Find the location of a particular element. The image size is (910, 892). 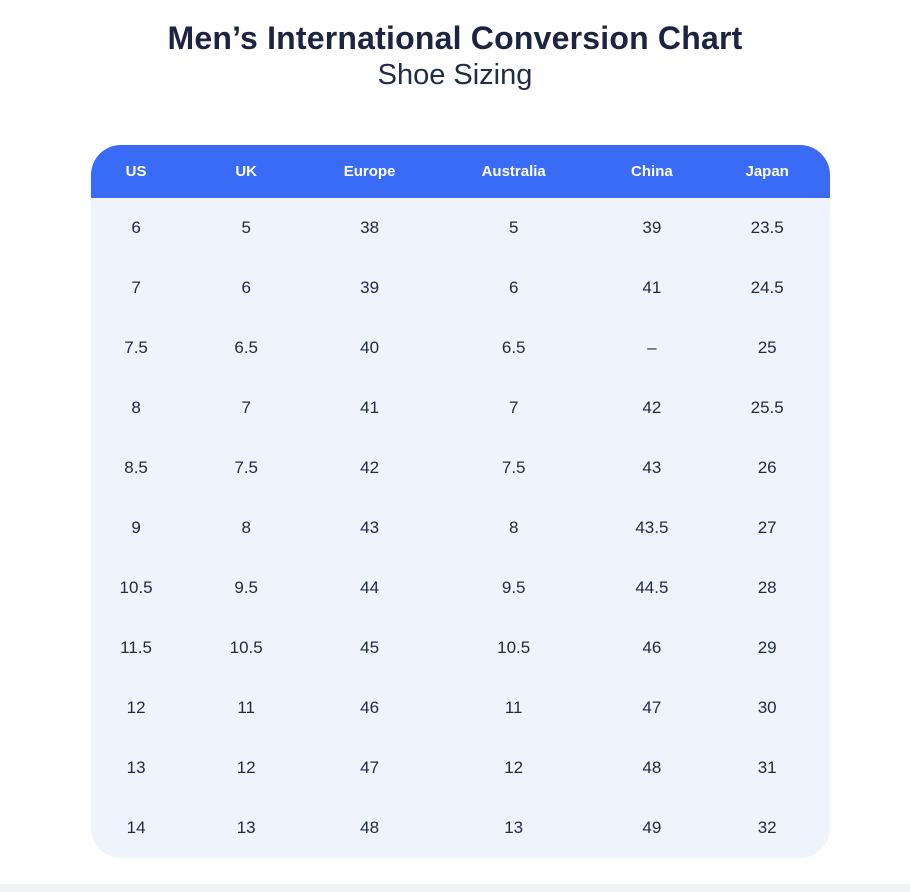

table-header-row: US UK Europe Australia China Japan is located at coordinates (460, 171).